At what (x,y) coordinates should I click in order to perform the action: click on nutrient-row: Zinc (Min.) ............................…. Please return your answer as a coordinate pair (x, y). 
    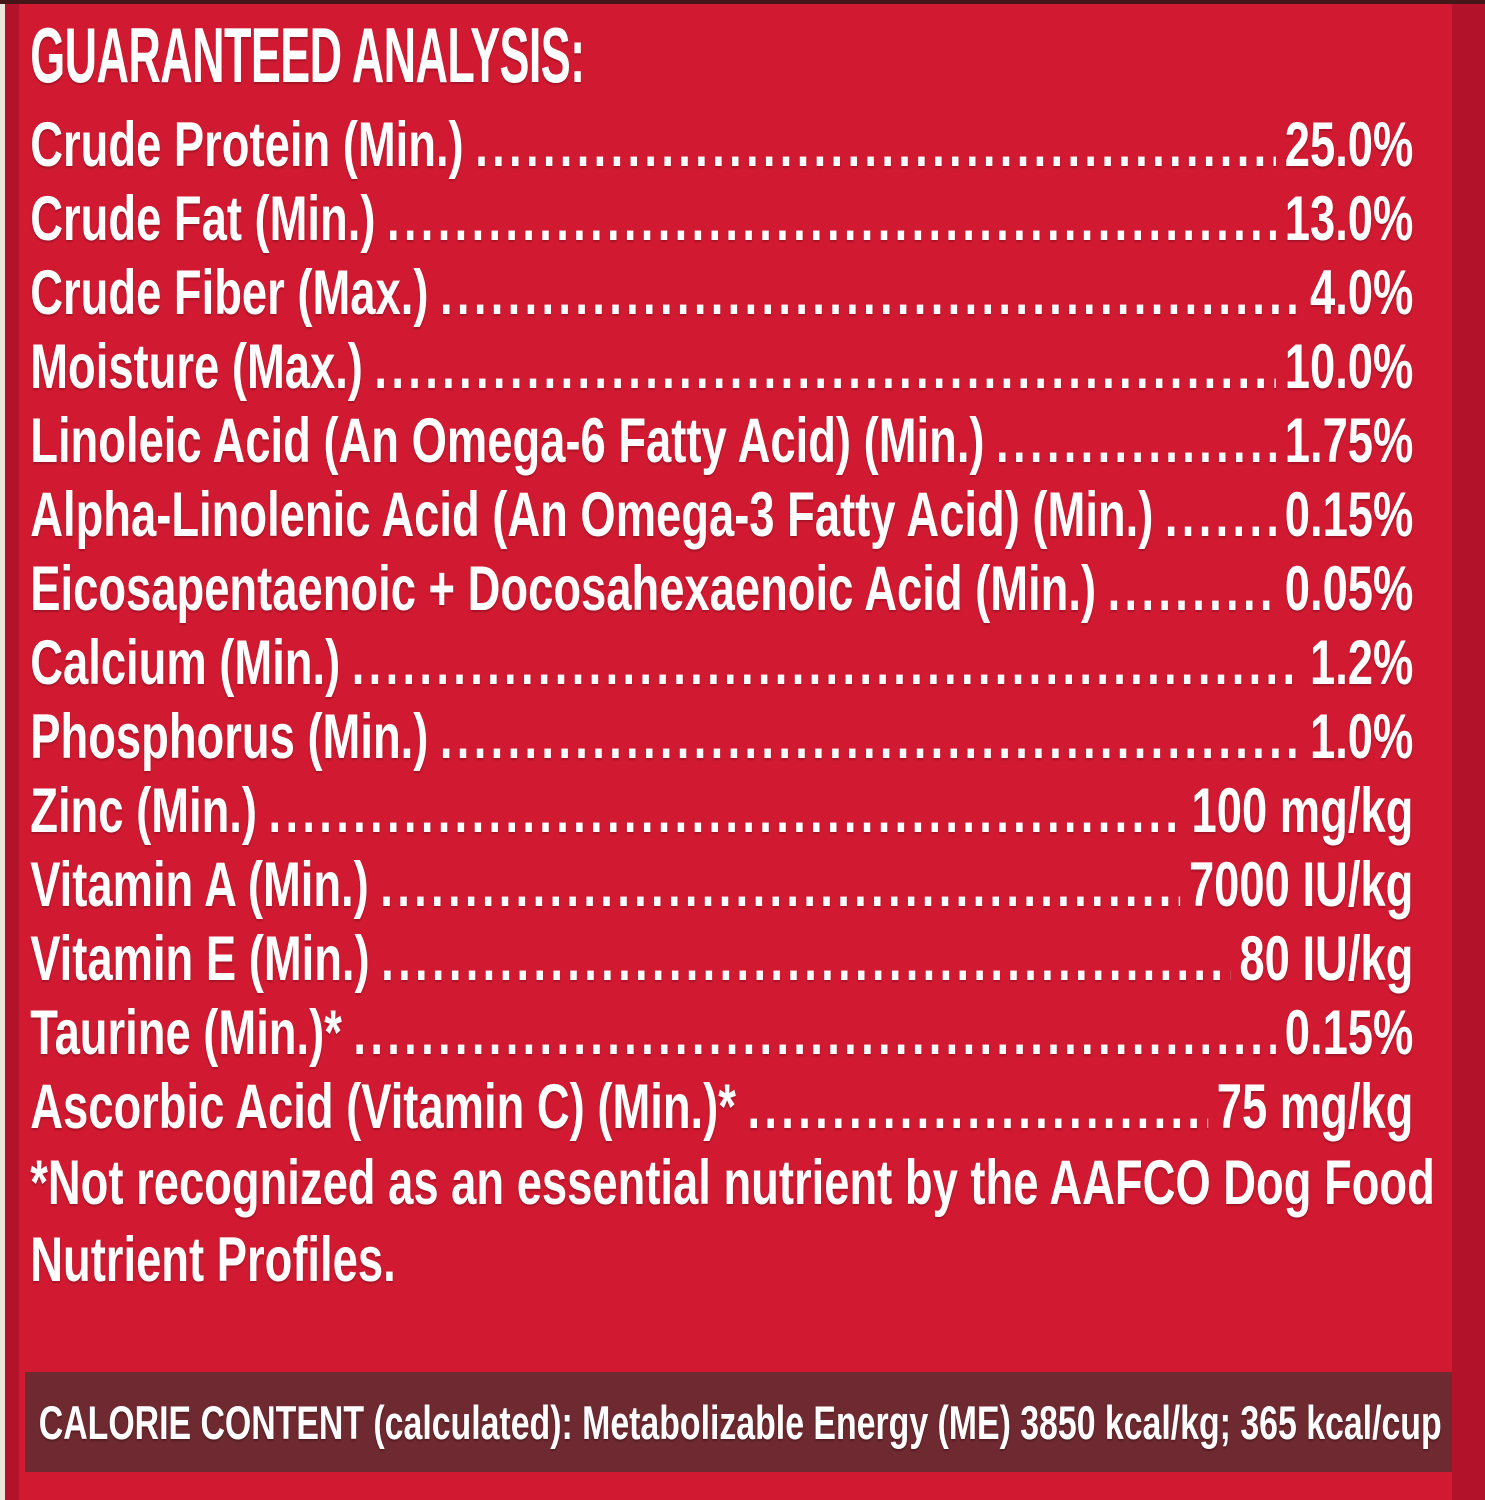
    Looking at the image, I should click on (721, 811).